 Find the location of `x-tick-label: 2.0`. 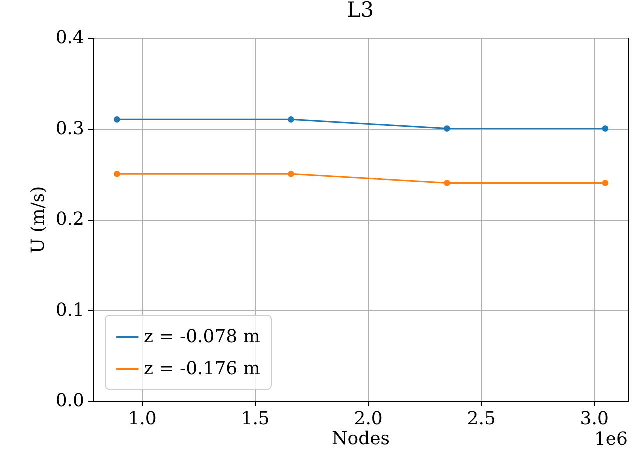

x-tick-label: 2.0 is located at coordinates (368, 419).